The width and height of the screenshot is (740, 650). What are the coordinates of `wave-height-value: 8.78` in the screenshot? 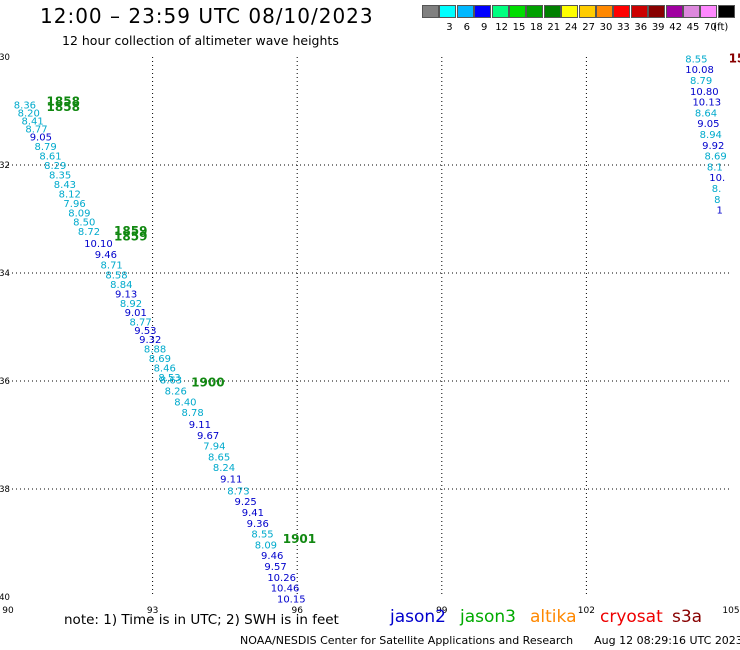 It's located at (193, 413).